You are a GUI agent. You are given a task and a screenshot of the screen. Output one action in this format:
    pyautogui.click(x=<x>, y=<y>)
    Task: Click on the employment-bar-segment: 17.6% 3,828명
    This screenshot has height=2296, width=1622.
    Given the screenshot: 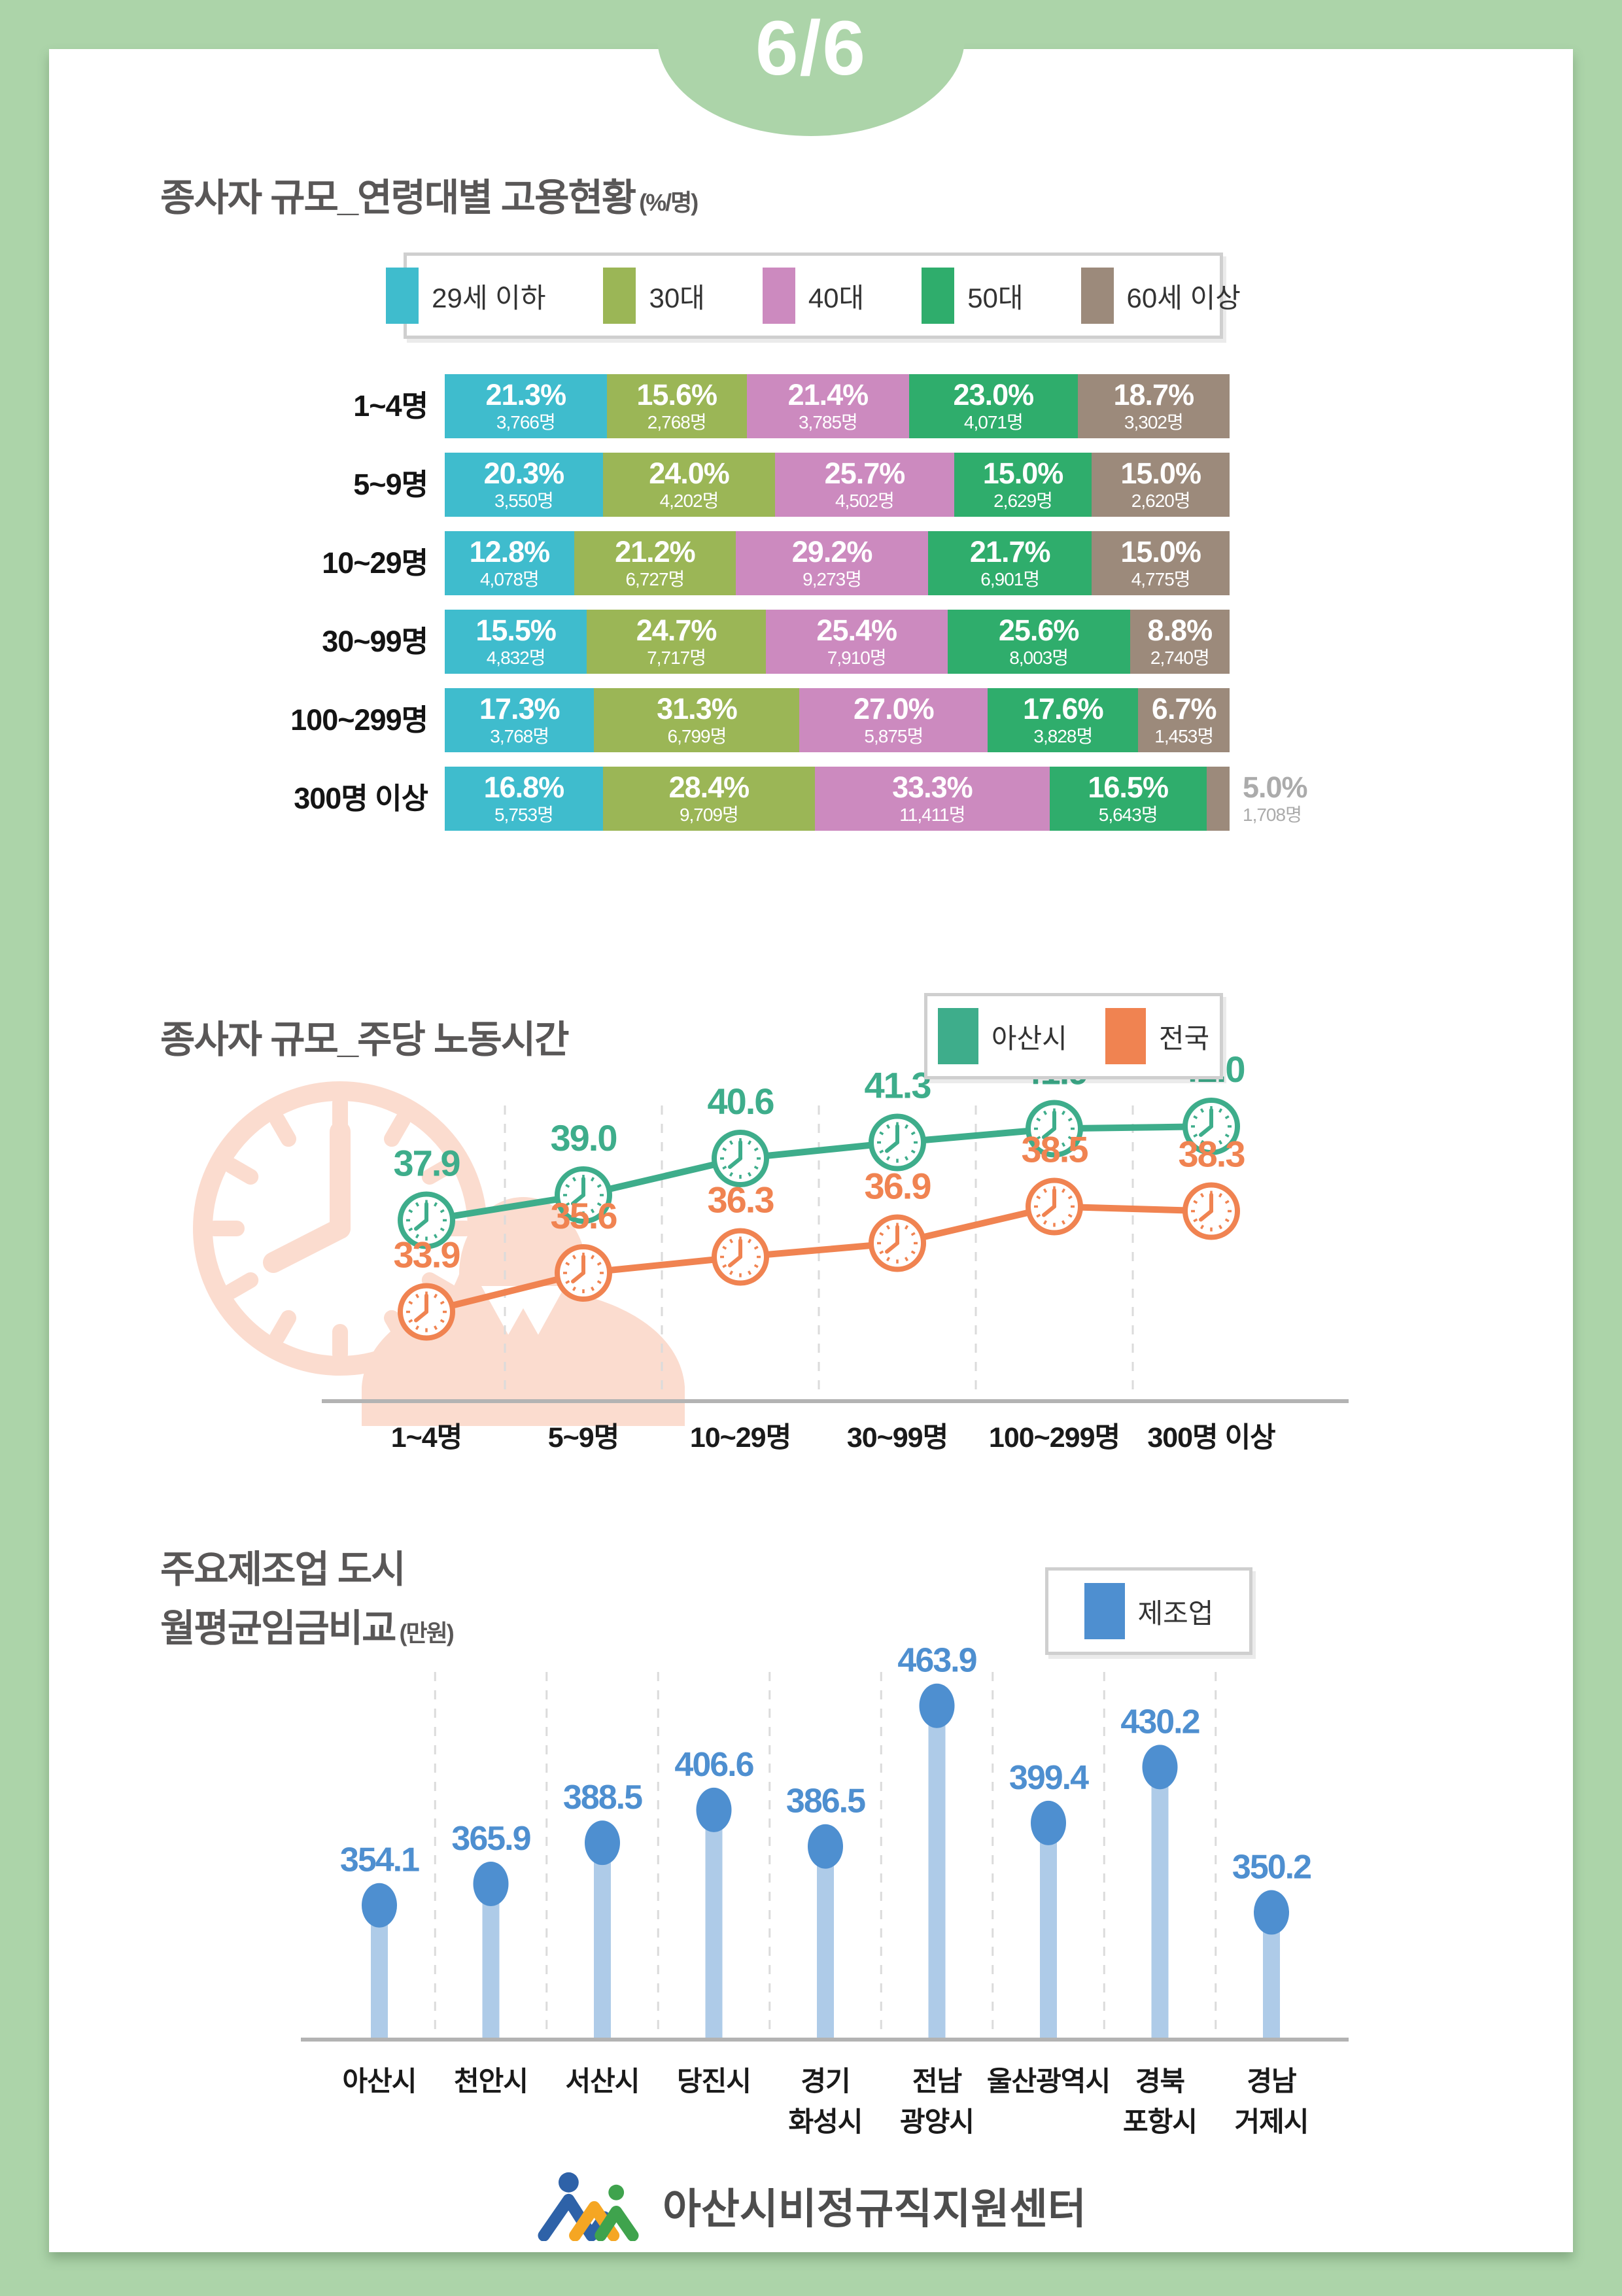 What is the action you would take?
    pyautogui.click(x=1063, y=720)
    